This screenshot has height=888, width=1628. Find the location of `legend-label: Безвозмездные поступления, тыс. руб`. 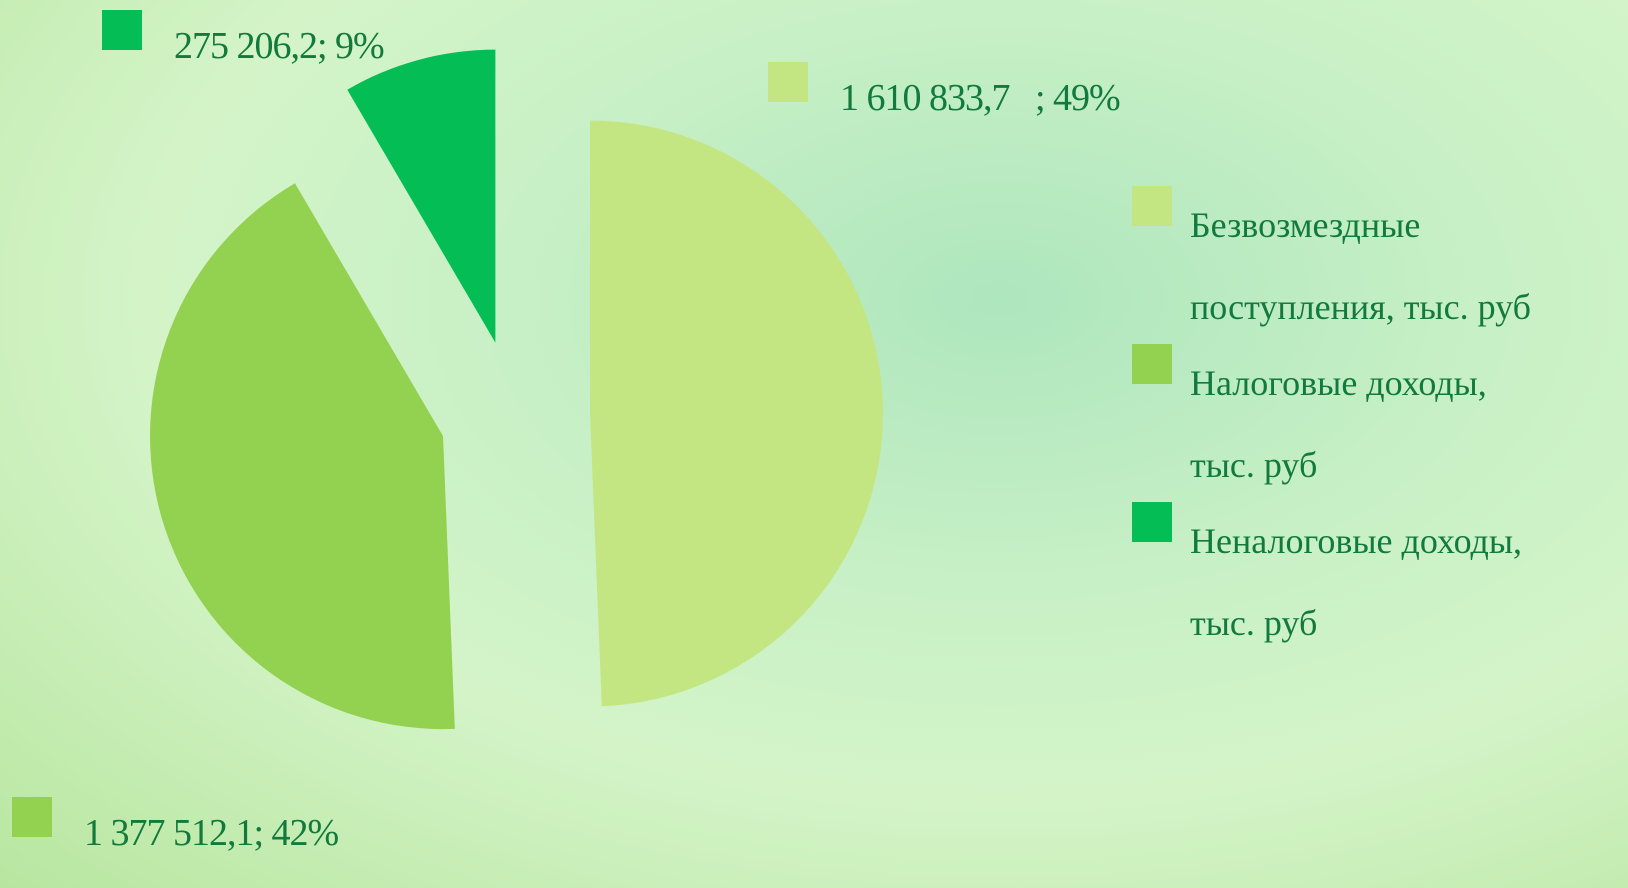

legend-label: Безвозмездные поступления, тыс. руб is located at coordinates (1360, 266).